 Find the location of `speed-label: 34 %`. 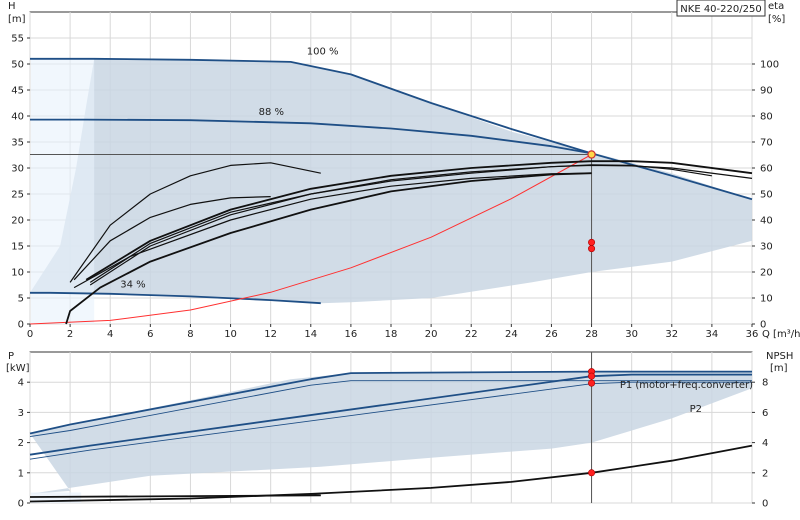

speed-label: 34 % is located at coordinates (132, 285).